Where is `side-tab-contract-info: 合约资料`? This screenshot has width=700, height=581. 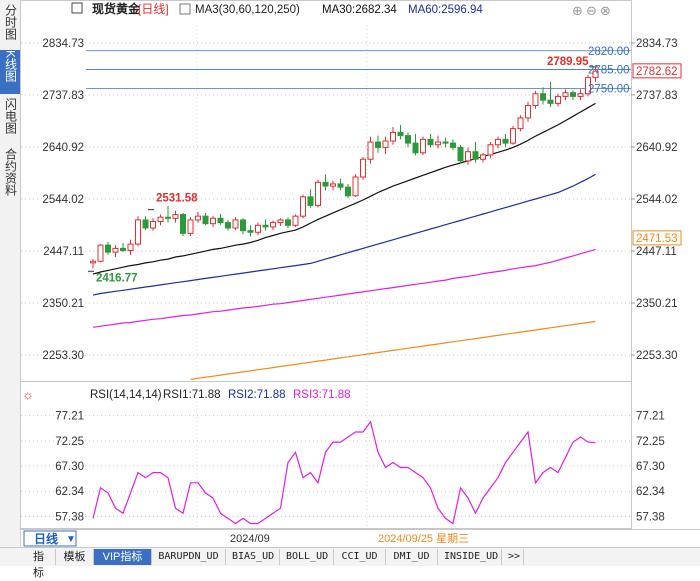
side-tab-contract-info: 合约资料 is located at coordinates (10, 176).